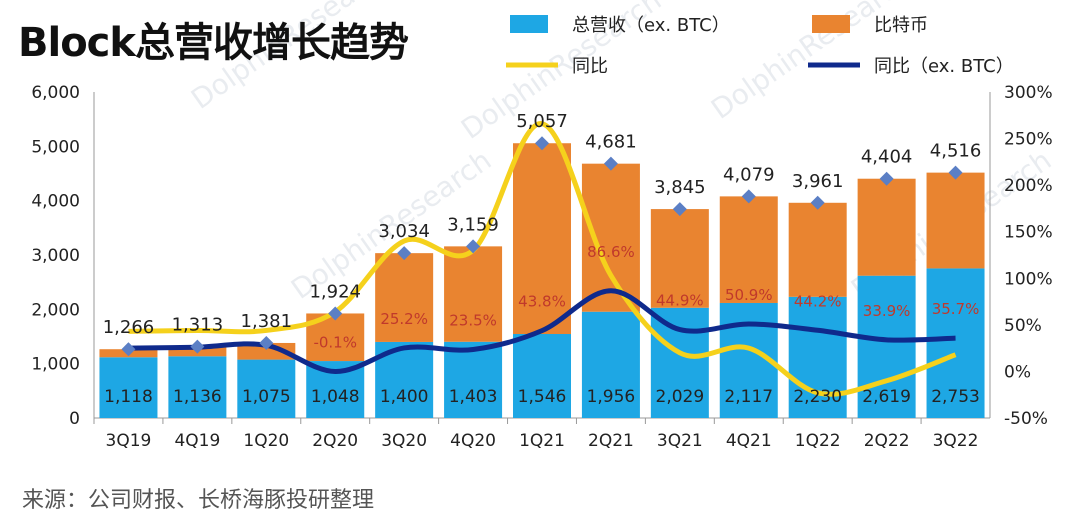 The image size is (1080, 514). What do you see at coordinates (128, 397) in the screenshot?
I see `revenue-ex-btc-label: 1,118` at bounding box center [128, 397].